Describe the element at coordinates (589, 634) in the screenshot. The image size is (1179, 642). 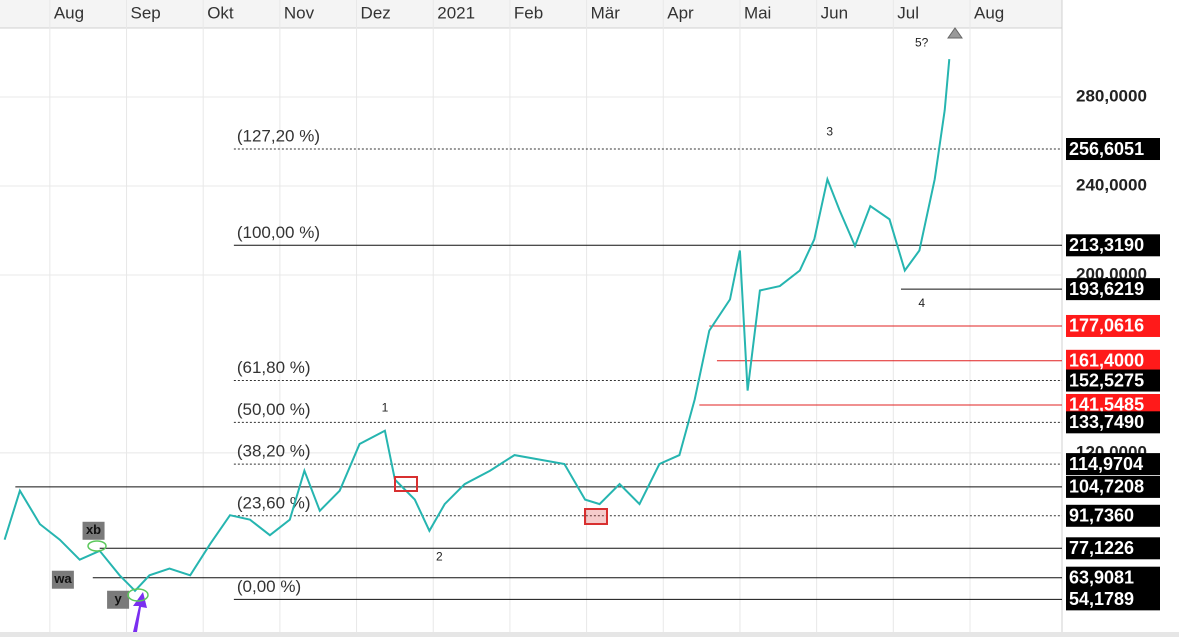
I see `scrollbar` at that location.